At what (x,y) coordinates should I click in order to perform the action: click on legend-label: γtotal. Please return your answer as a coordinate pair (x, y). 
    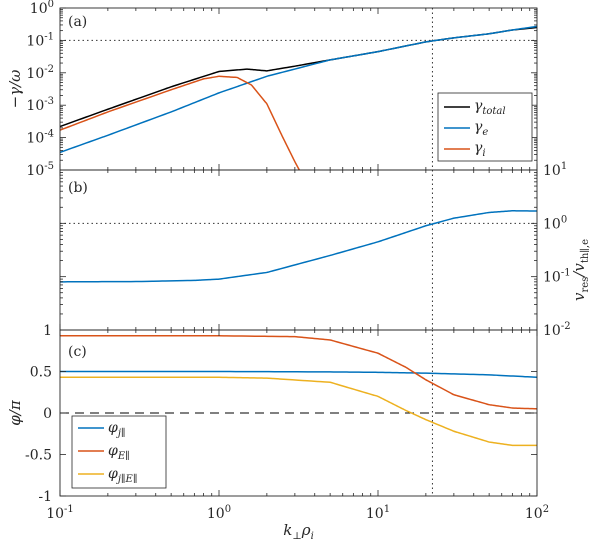
    Looking at the image, I should click on (490, 107).